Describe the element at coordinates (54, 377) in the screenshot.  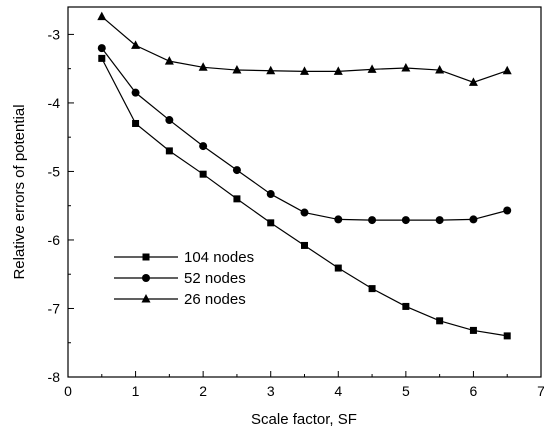
I see `y-tick-label: -8` at that location.